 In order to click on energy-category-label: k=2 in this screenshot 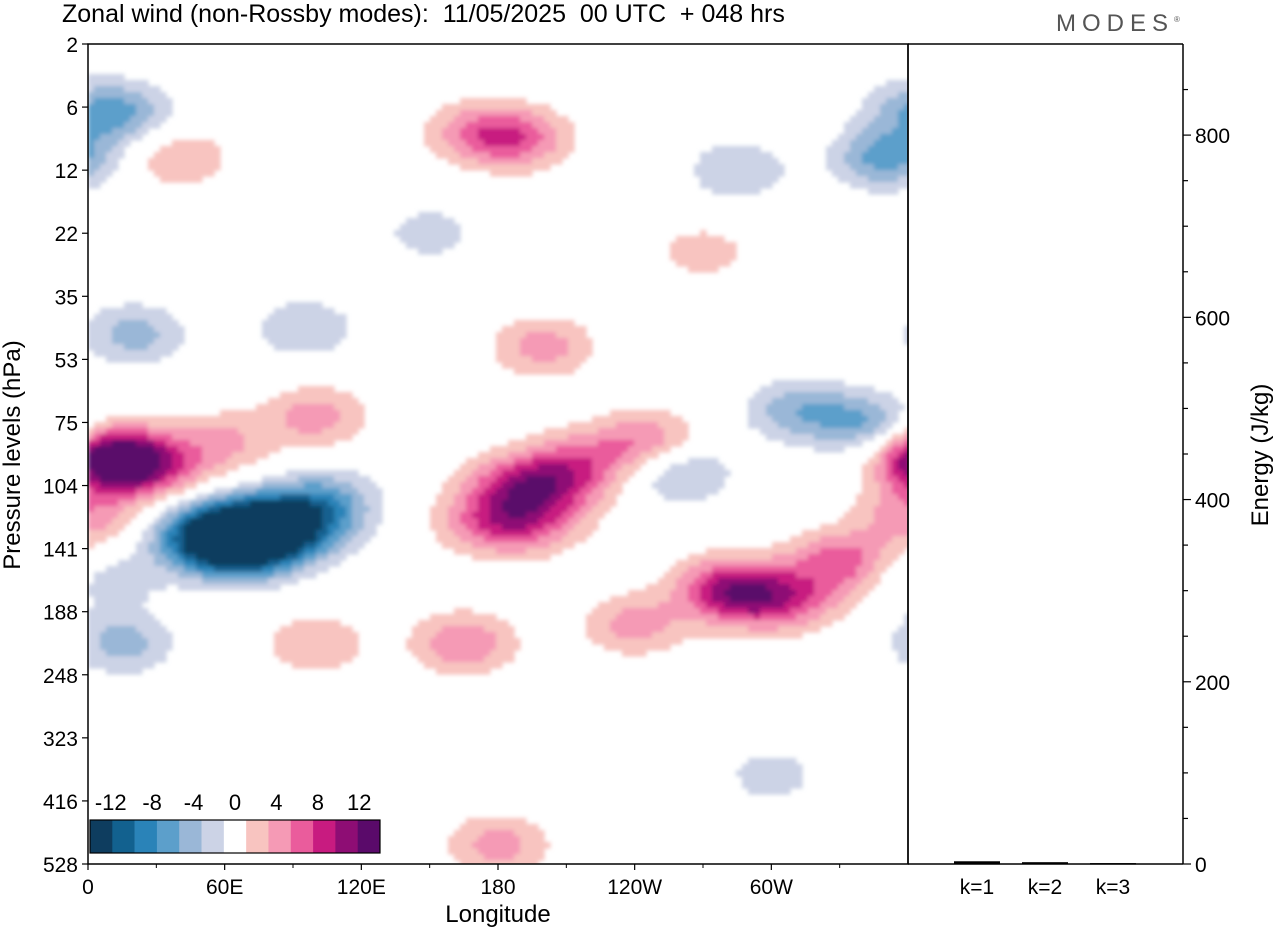, I will do `click(1045, 887)`.